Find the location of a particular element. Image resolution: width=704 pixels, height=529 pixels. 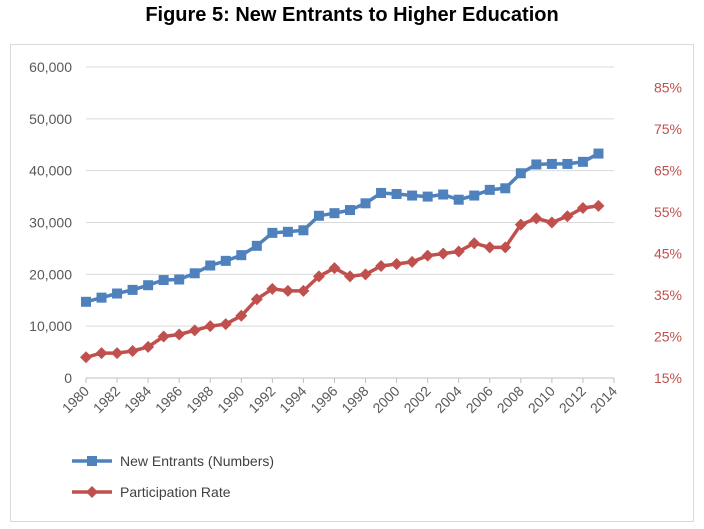

x-tick-label: 1990 is located at coordinates (230, 399).